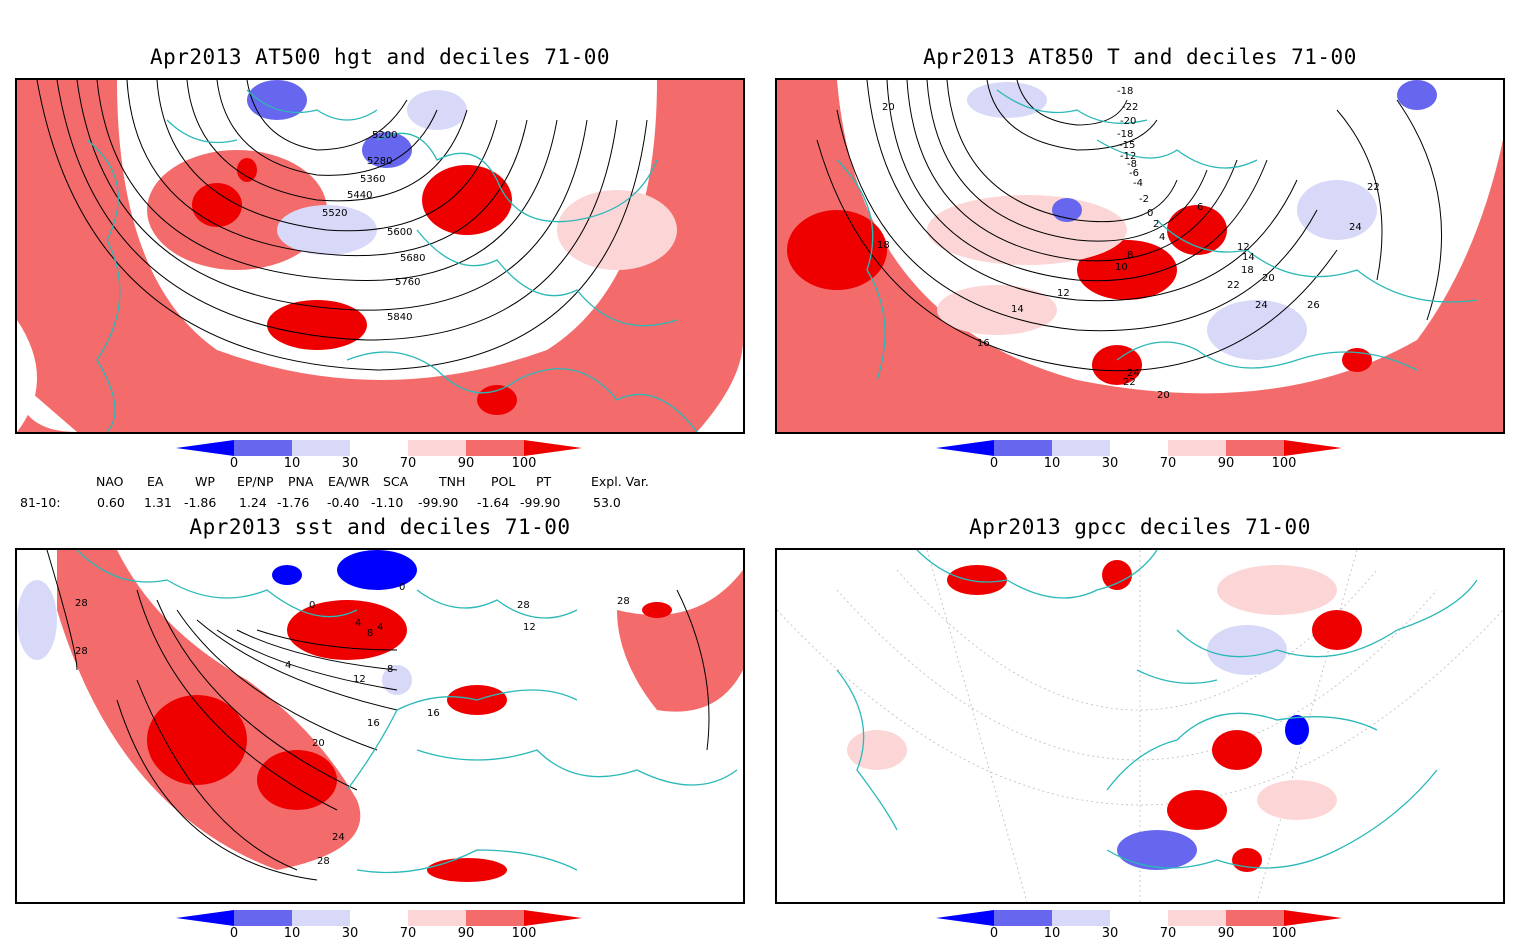 The height and width of the screenshot is (946, 1520). What do you see at coordinates (293, 502) in the screenshot?
I see `index-value: -1.76` at bounding box center [293, 502].